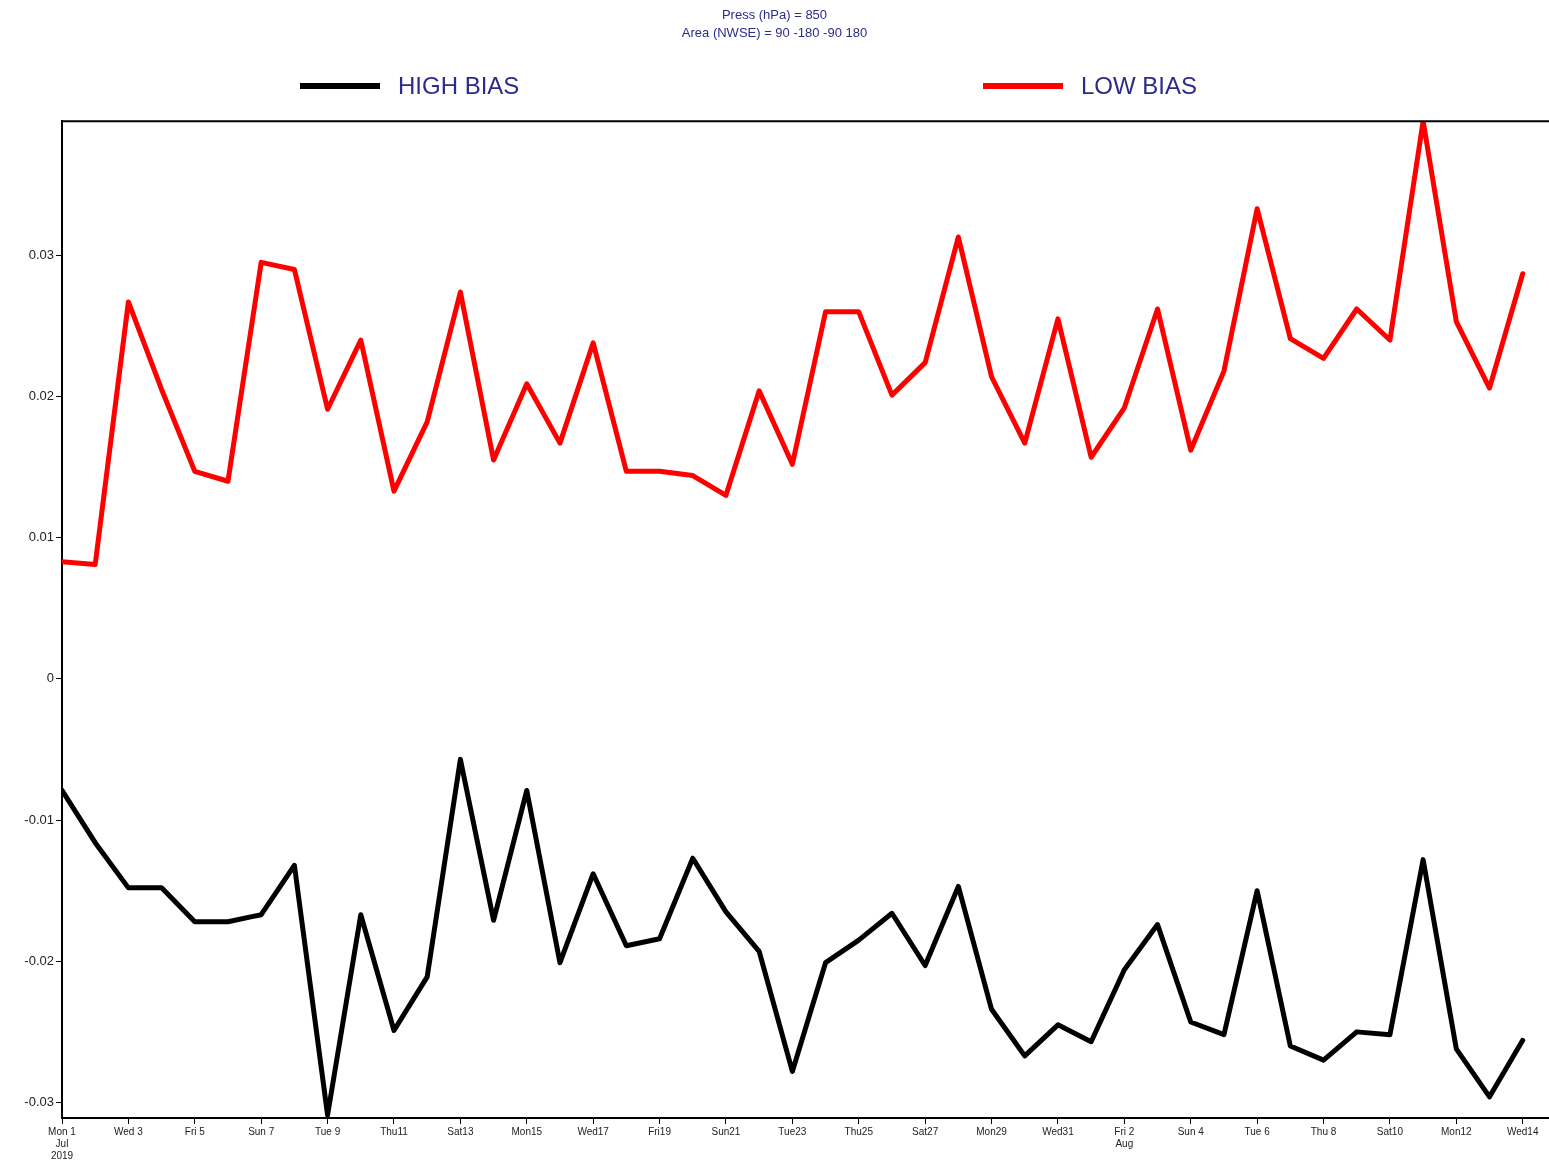  Describe the element at coordinates (1457, 1131) in the screenshot. I see `x-tick-label: Mon12` at that location.